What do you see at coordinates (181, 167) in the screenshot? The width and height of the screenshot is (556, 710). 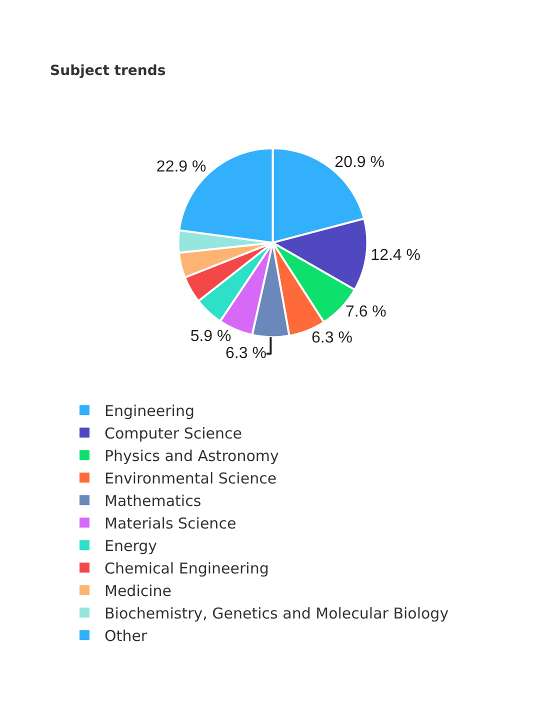 I see `data-label: 22.9 %` at bounding box center [181, 167].